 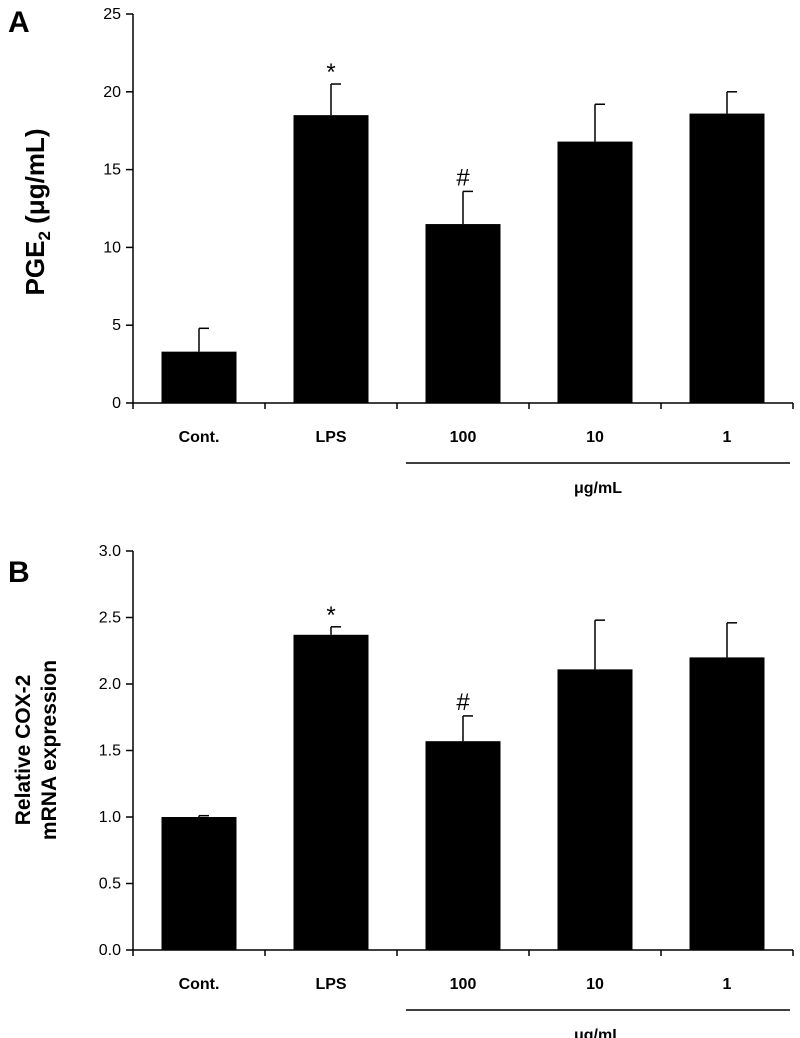 I want to click on panel-a-category-label: Cont., so click(x=199, y=437).